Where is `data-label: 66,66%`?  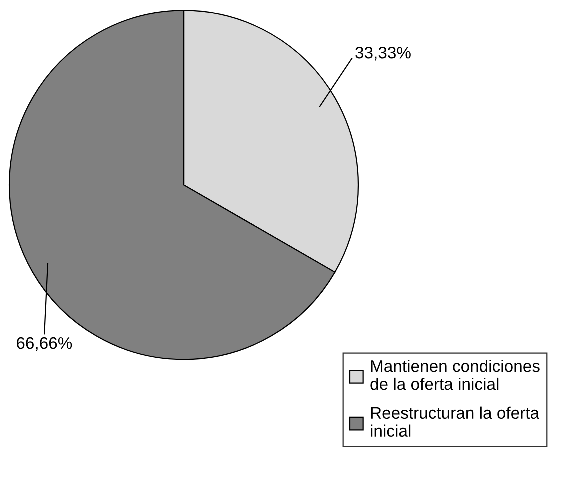
data-label: 66,66% is located at coordinates (44, 344).